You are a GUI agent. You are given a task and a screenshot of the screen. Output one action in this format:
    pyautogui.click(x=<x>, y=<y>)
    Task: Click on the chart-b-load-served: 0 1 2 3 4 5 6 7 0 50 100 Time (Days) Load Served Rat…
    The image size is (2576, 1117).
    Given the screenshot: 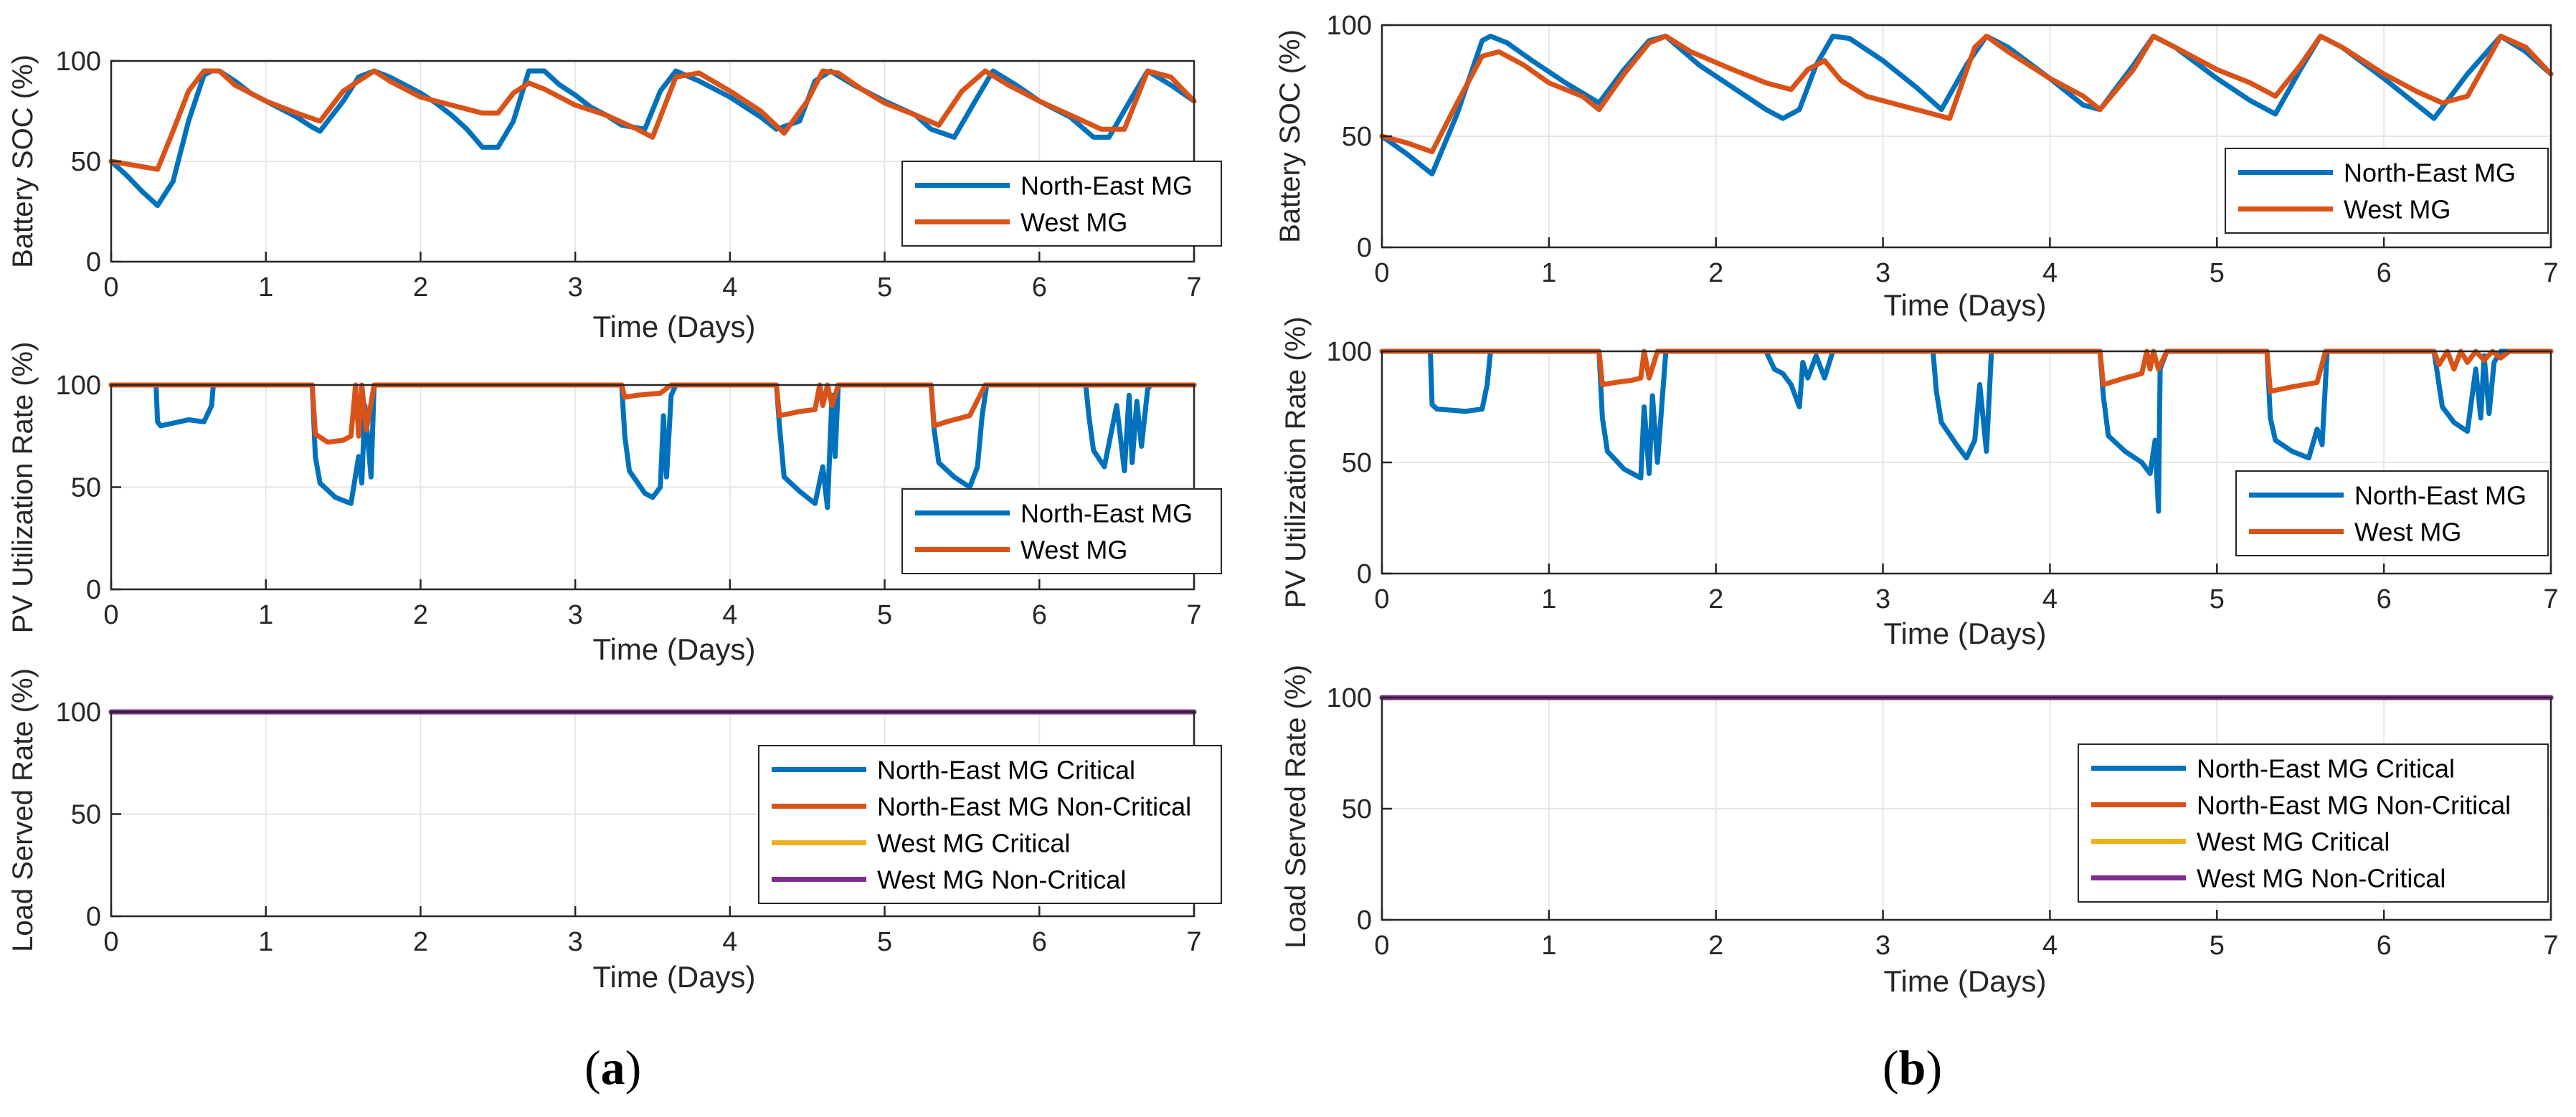 What is the action you would take?
    pyautogui.click(x=1919, y=832)
    